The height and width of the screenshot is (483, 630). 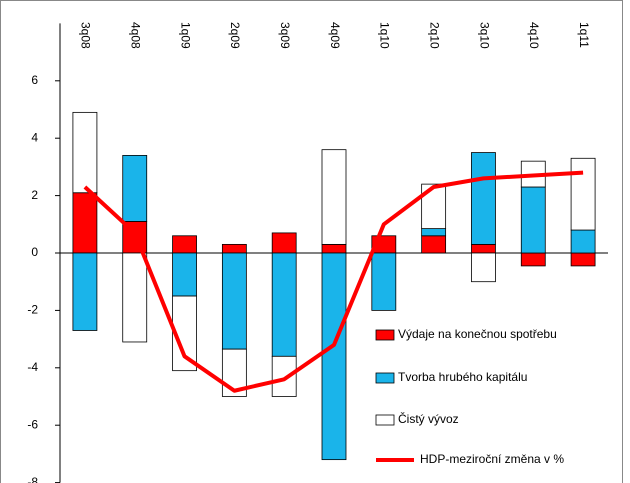 What do you see at coordinates (32, 367) in the screenshot?
I see `y-tick-label: -4` at bounding box center [32, 367].